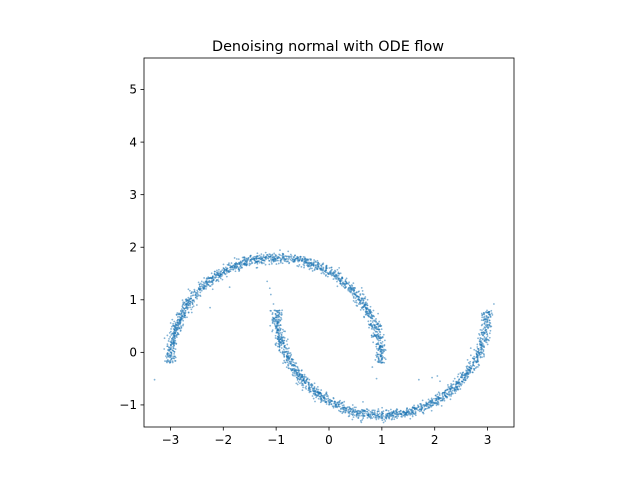 The height and width of the screenshot is (480, 640). What do you see at coordinates (223, 440) in the screenshot?
I see `x-tick-label: −2` at bounding box center [223, 440].